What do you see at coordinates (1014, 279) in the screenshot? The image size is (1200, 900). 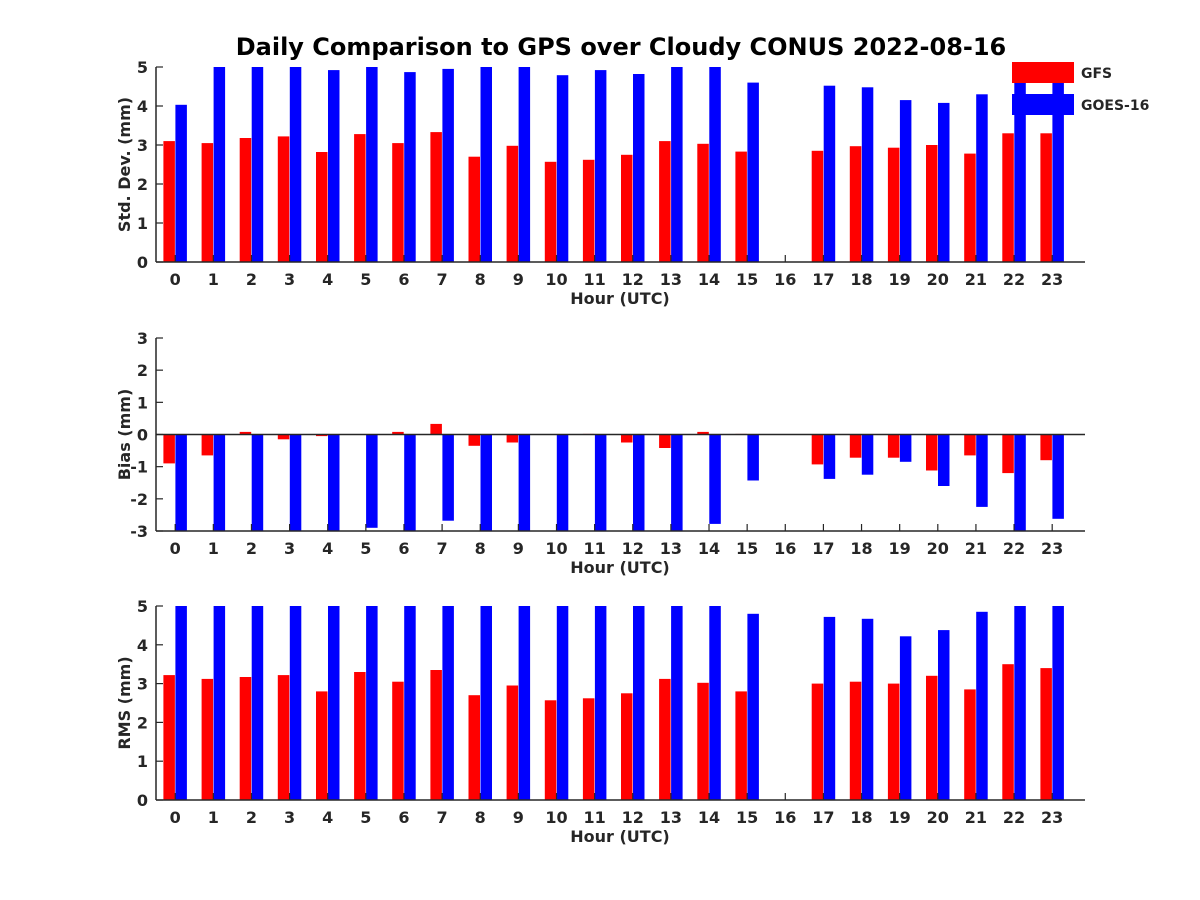 I see `x-tick-label: 22` at bounding box center [1014, 279].